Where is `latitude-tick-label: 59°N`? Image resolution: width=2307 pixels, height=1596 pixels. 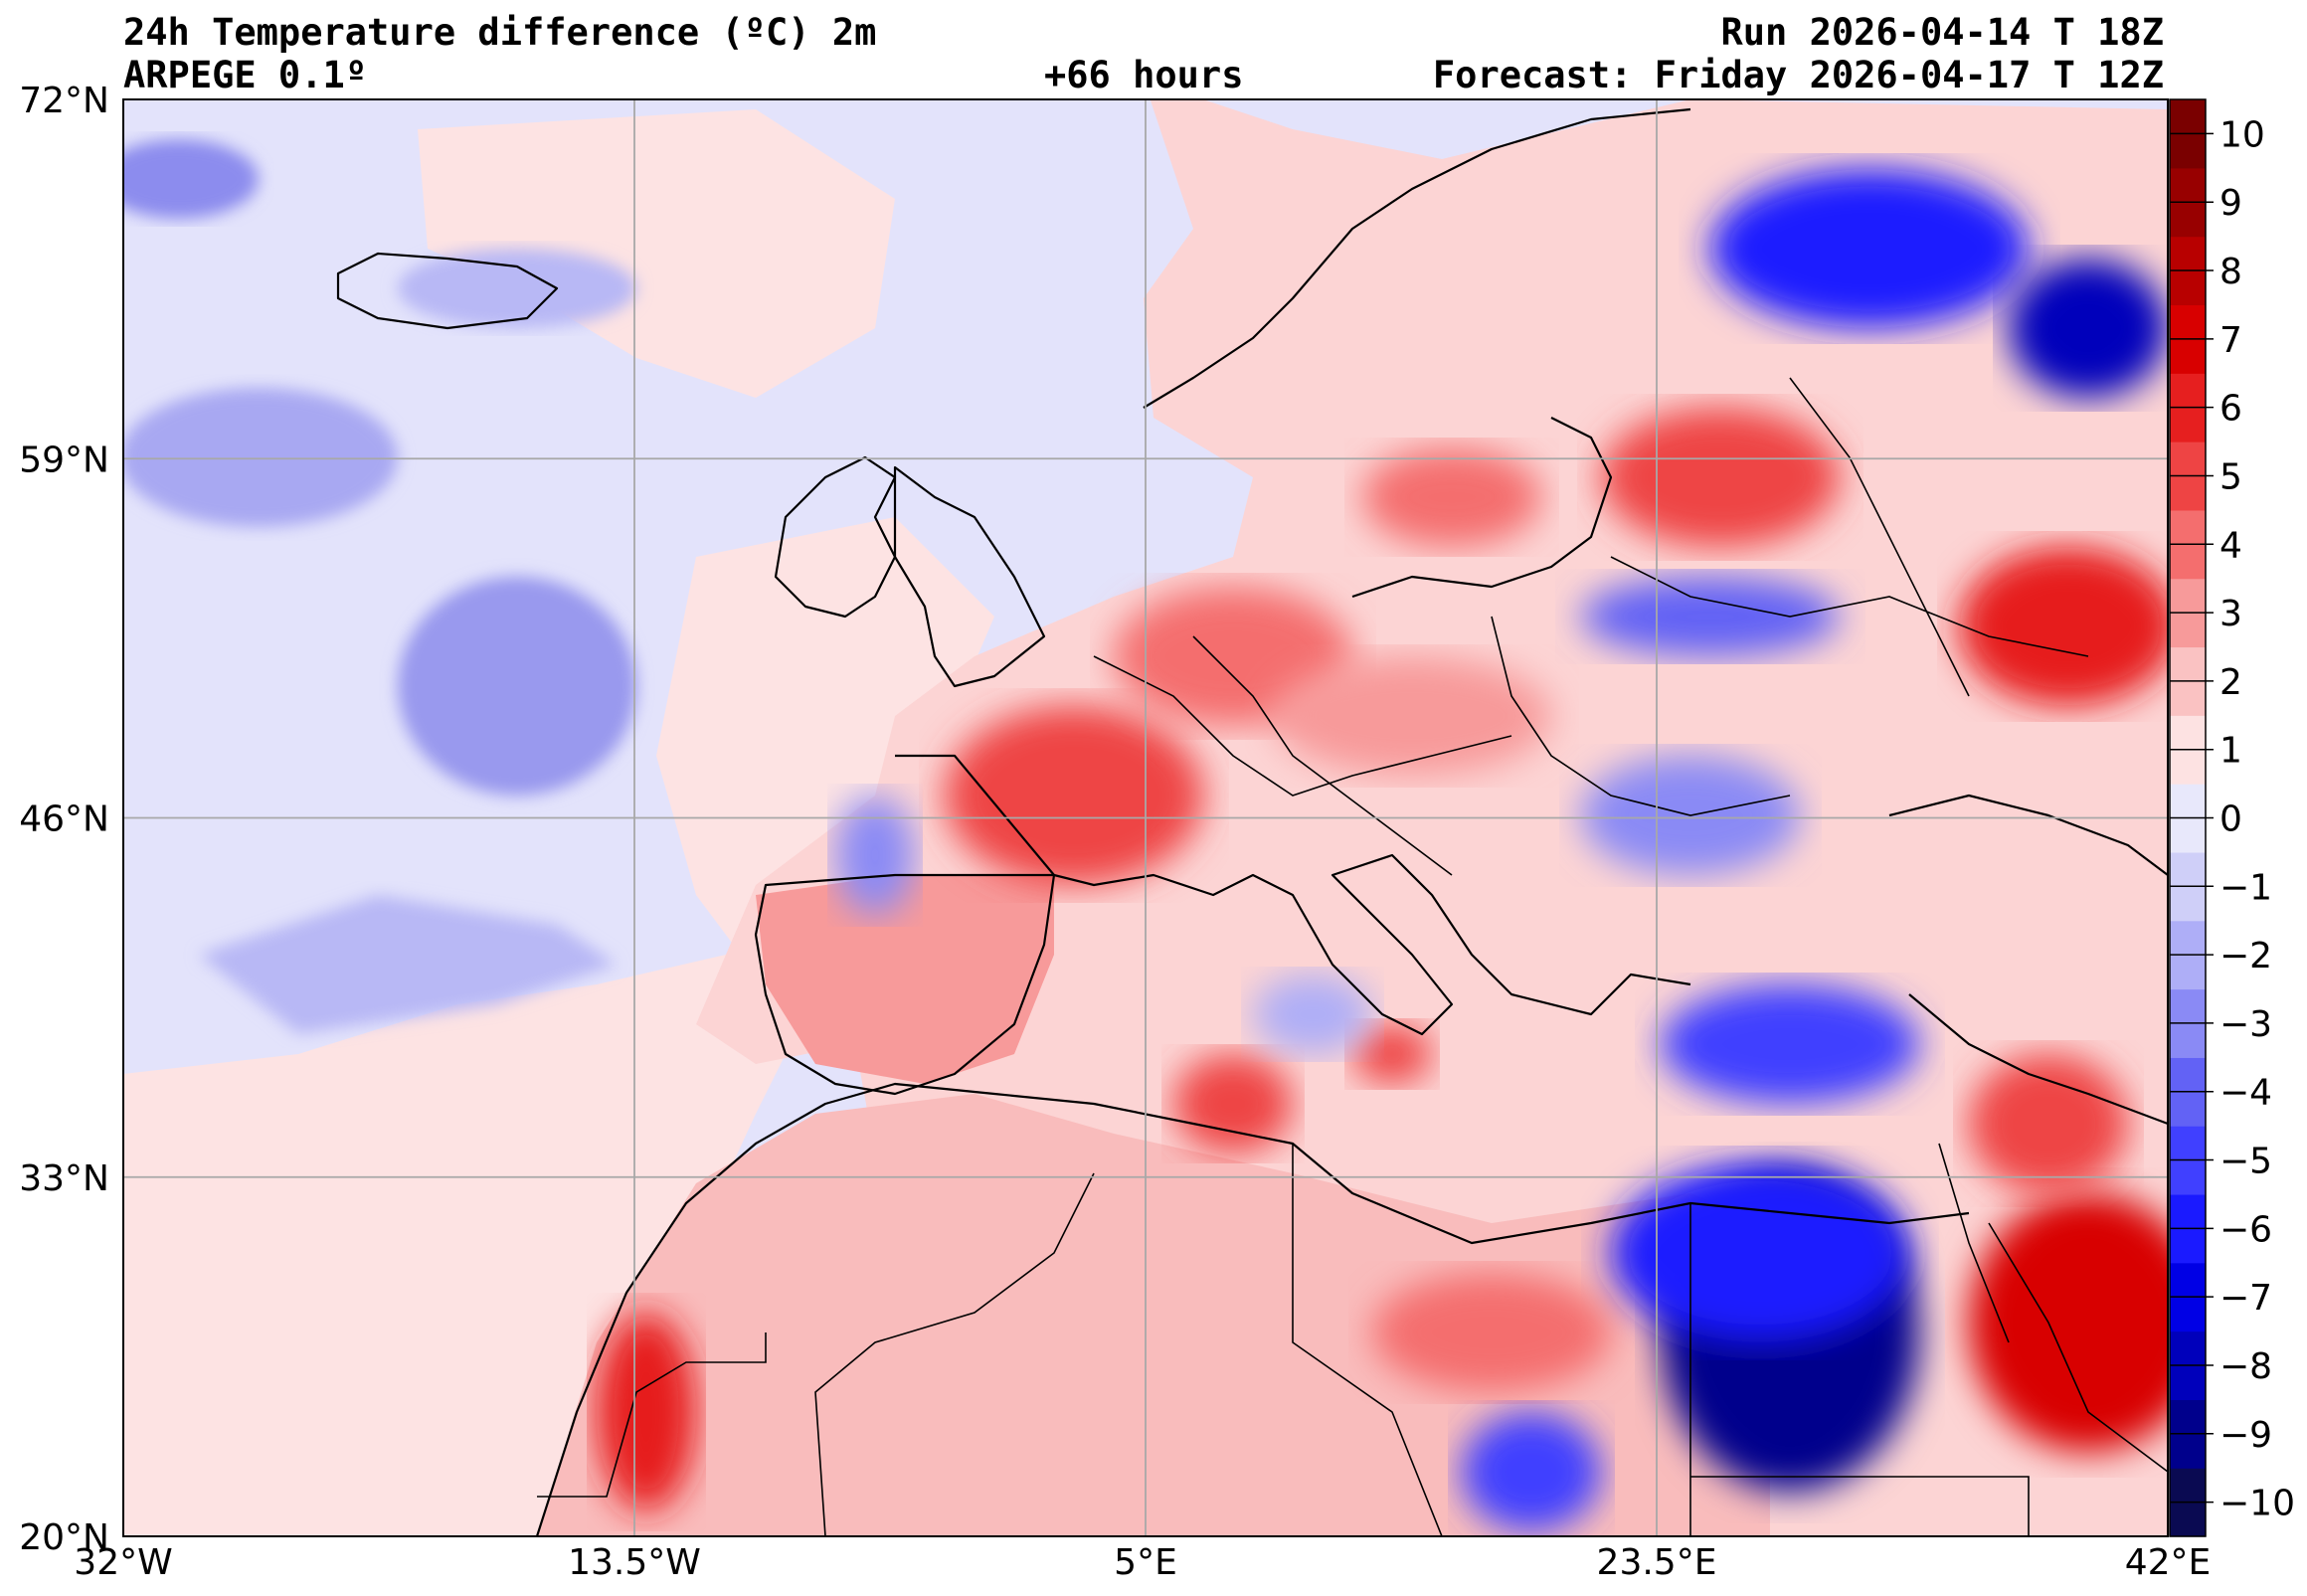 latitude-tick-label: 59°N is located at coordinates (64, 460).